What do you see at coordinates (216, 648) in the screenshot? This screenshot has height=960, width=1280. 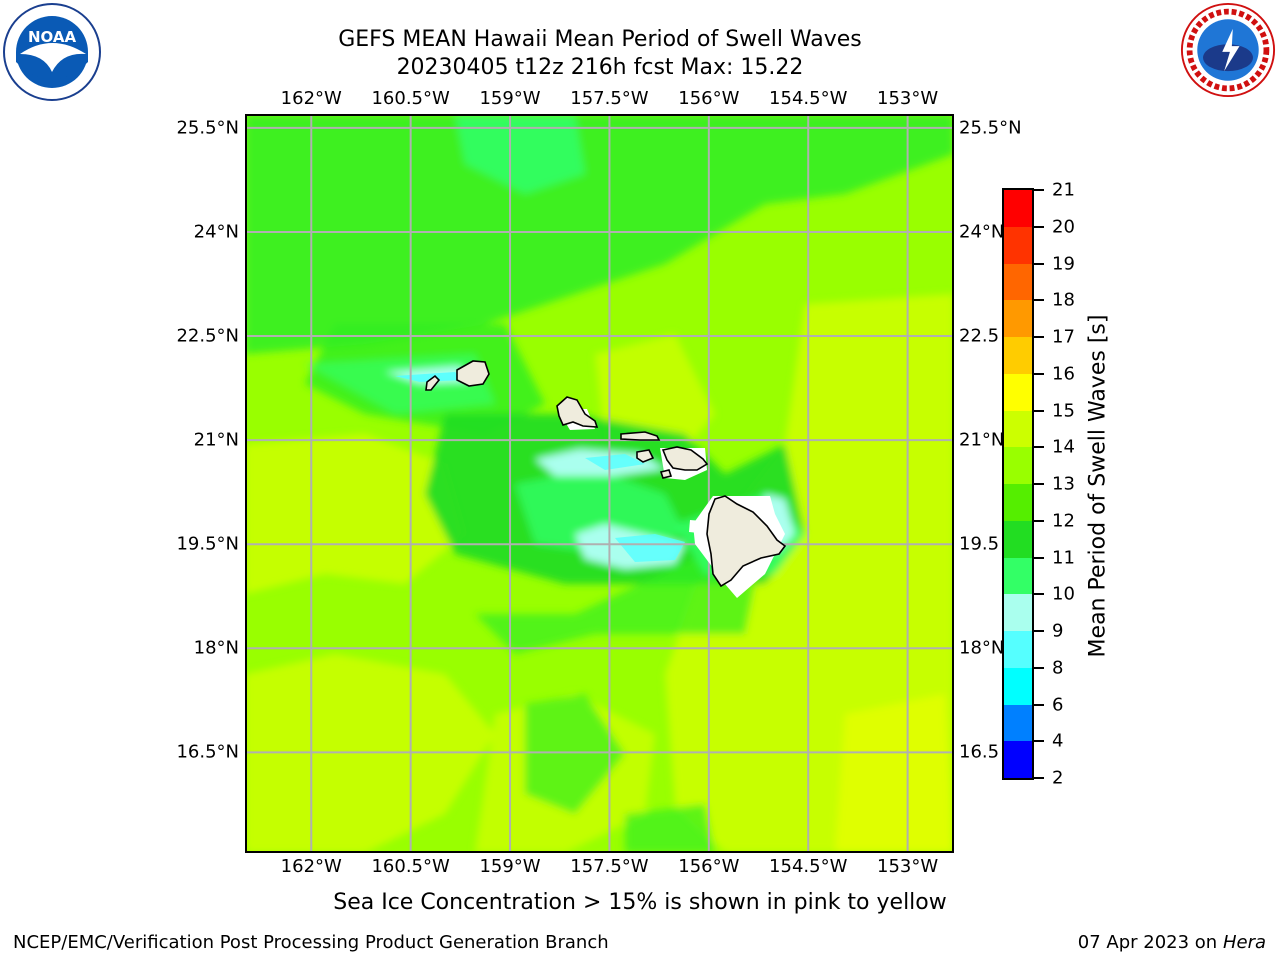 I see `lat-label-left: 18°N` at bounding box center [216, 648].